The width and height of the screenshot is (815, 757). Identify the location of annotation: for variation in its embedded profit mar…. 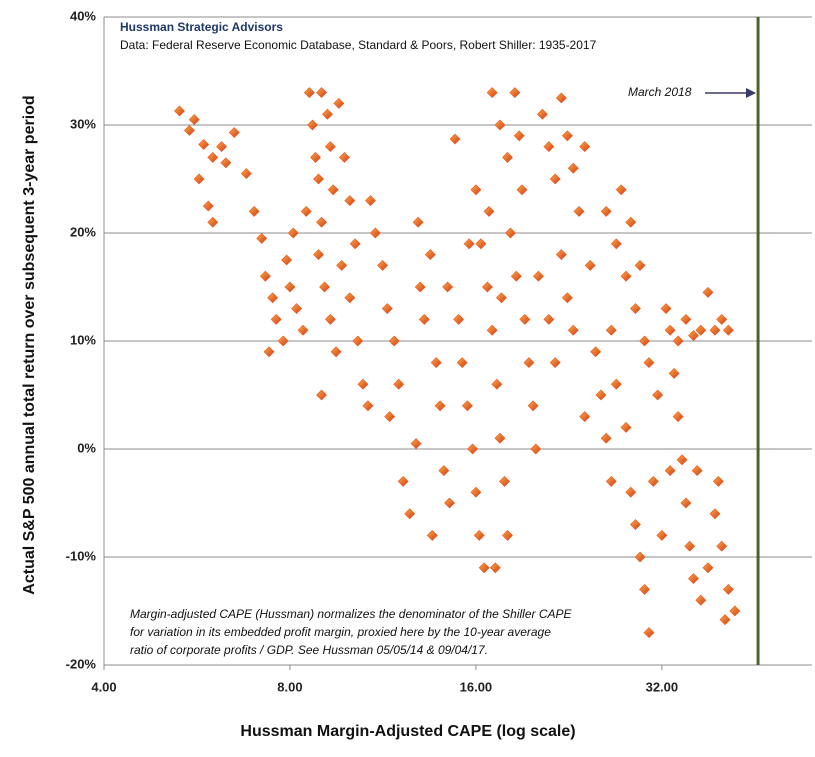
(340, 632).